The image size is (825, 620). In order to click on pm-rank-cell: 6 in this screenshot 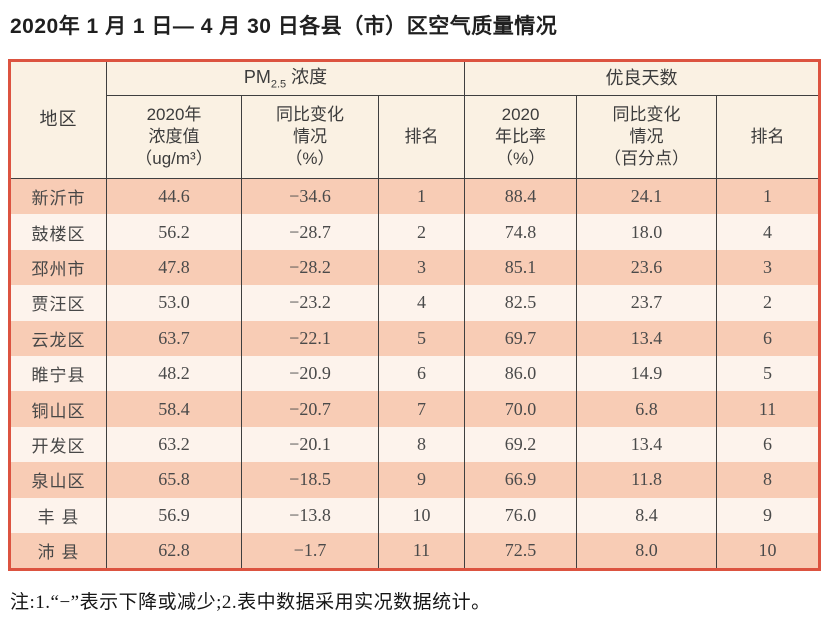, I will do `click(421, 373)`.